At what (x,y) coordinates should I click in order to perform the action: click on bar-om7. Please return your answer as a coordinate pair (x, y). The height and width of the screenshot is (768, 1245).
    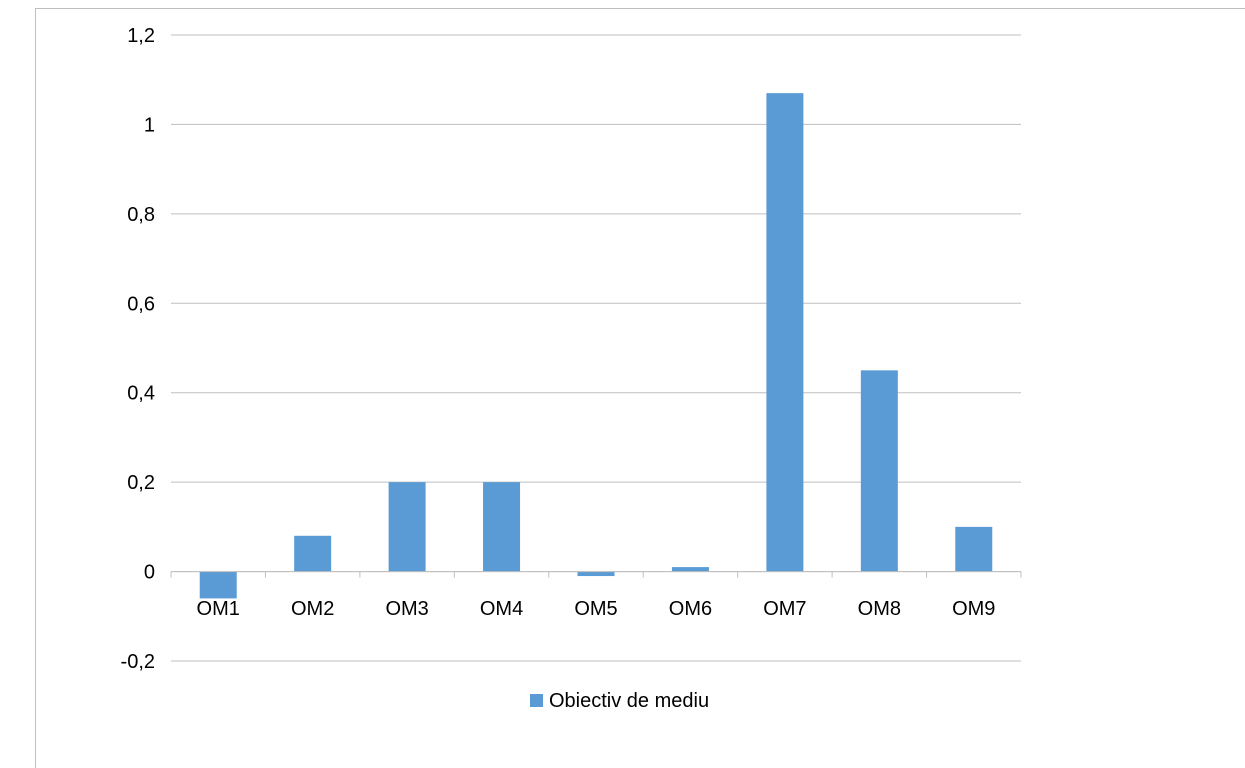
    Looking at the image, I should click on (785, 332).